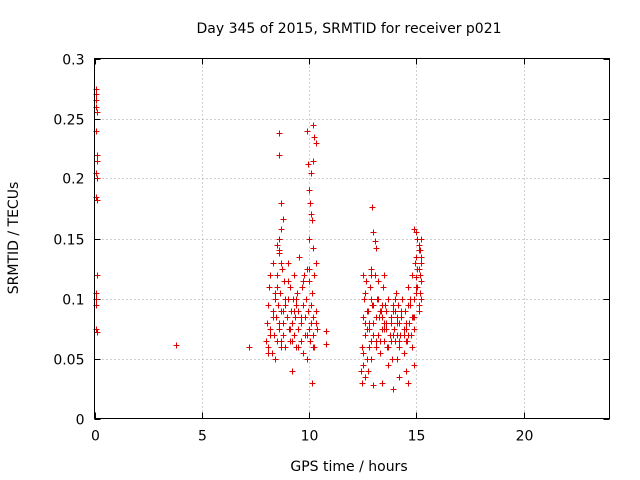 The image size is (640, 480). I want to click on x-tick-label: 5, so click(202, 437).